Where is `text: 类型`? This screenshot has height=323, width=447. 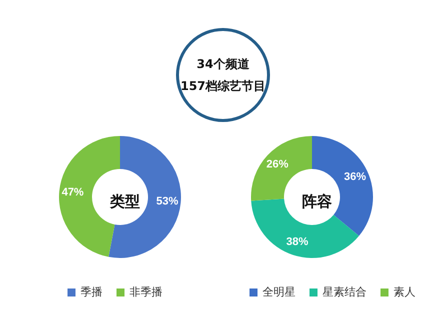
text: 类型 is located at coordinates (124, 202).